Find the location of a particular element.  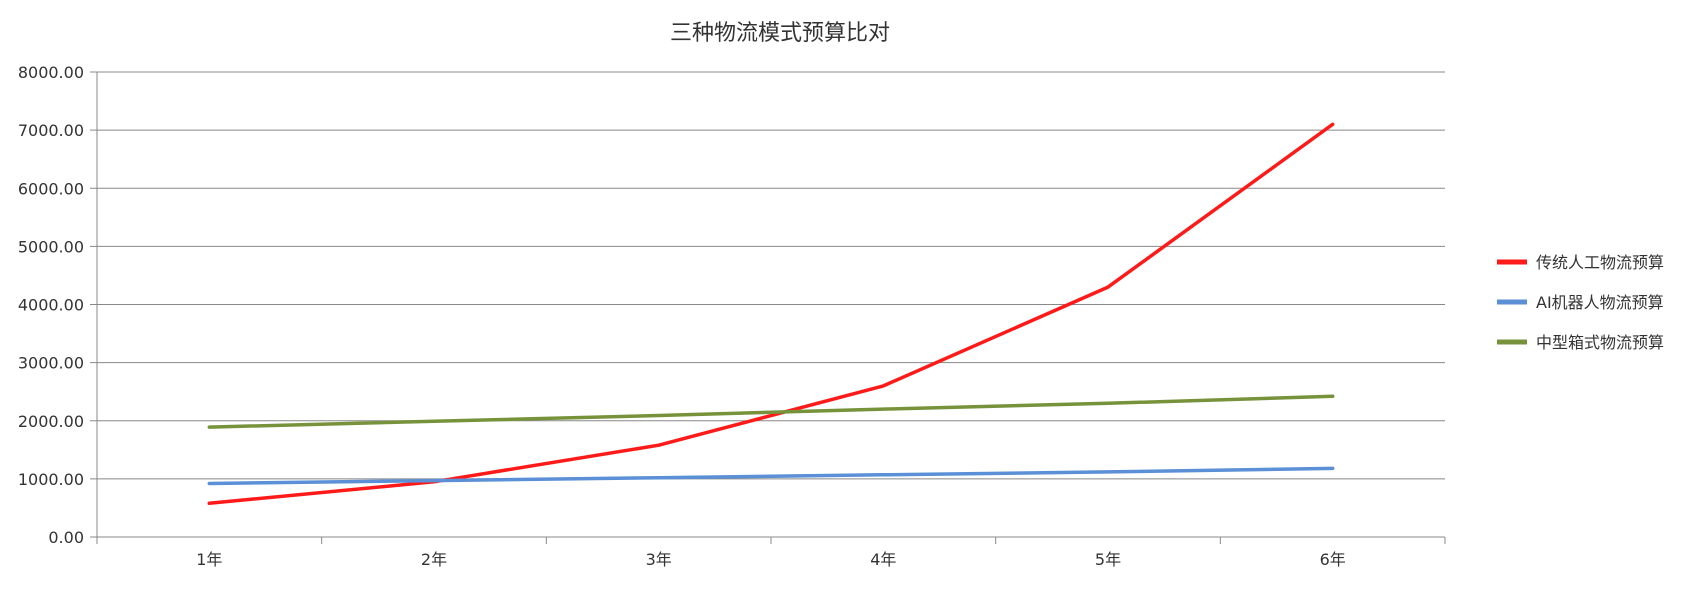

y-tick-label: 6000.00 is located at coordinates (51, 188).